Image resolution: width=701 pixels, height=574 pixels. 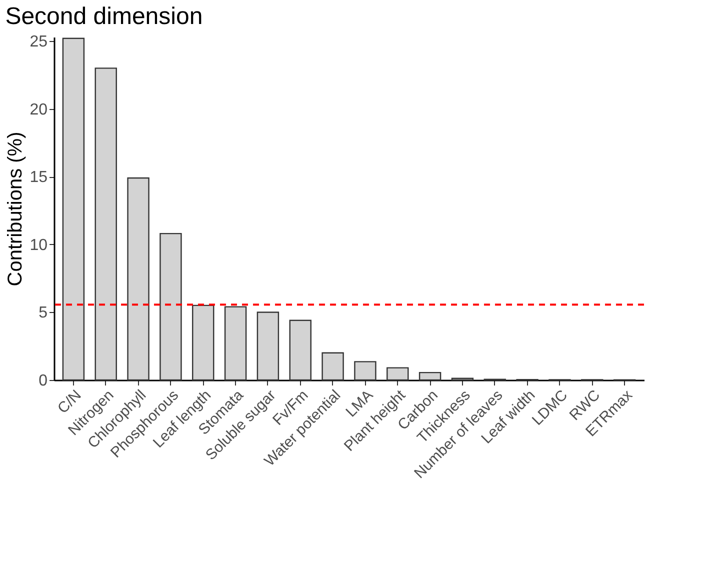 I want to click on y-tick-label: 0, so click(x=43, y=381).